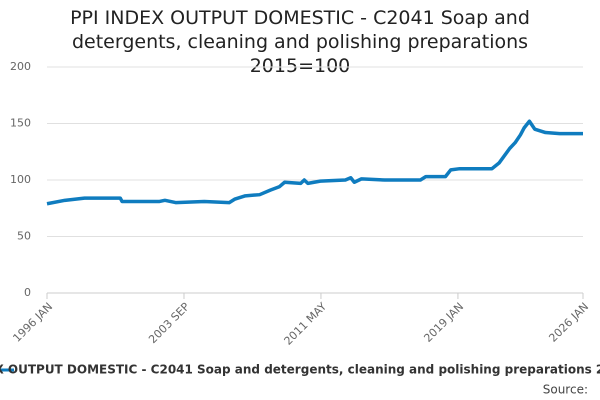 Image resolution: width=600 pixels, height=400 pixels. I want to click on y-tick-label: 50, so click(24, 236).